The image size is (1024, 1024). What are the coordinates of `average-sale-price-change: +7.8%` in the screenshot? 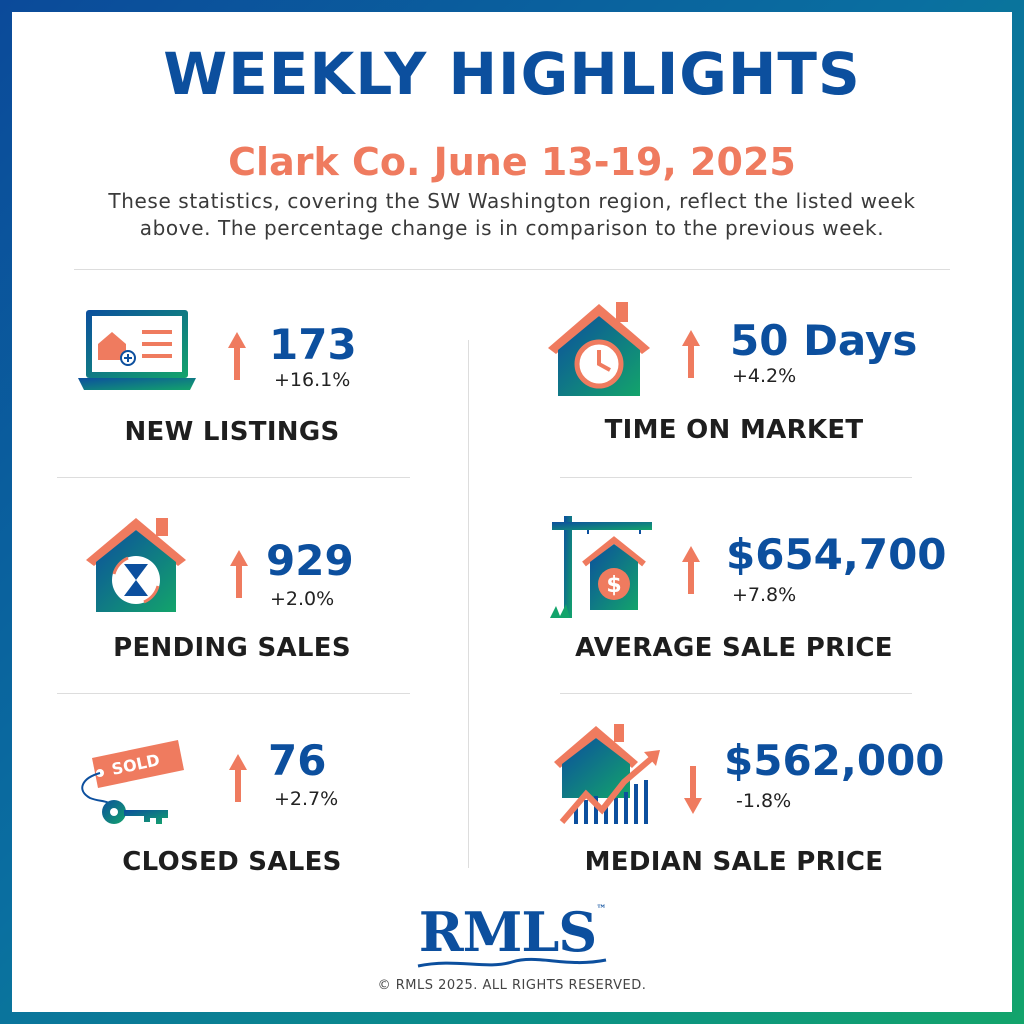 It's located at (764, 595).